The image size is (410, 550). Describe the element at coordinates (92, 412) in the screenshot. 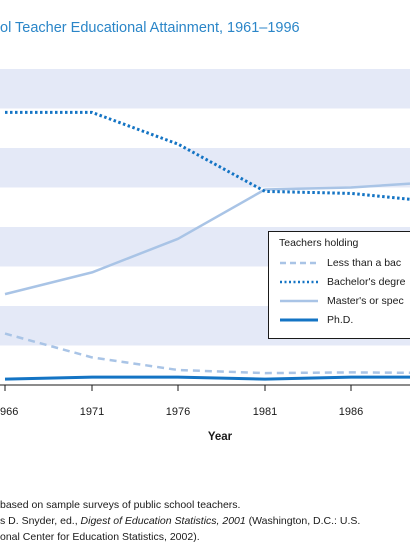

I see `x-tick-label: 1971` at that location.